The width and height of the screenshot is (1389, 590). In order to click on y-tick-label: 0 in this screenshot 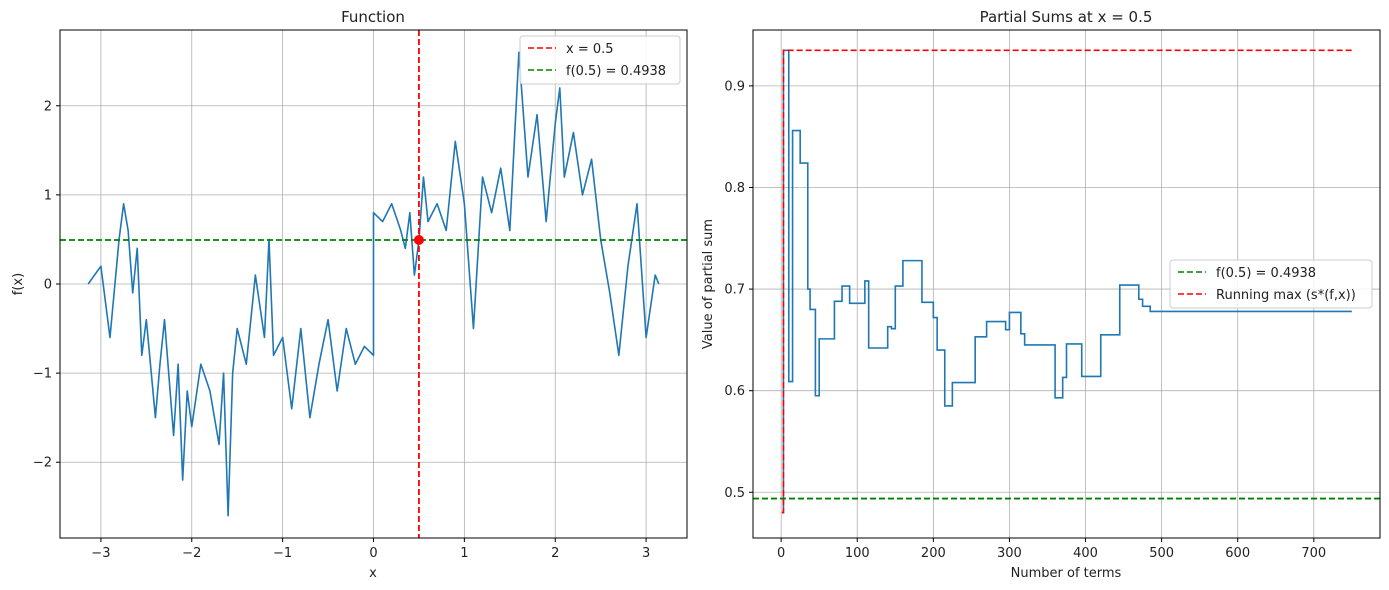, I will do `click(48, 285)`.